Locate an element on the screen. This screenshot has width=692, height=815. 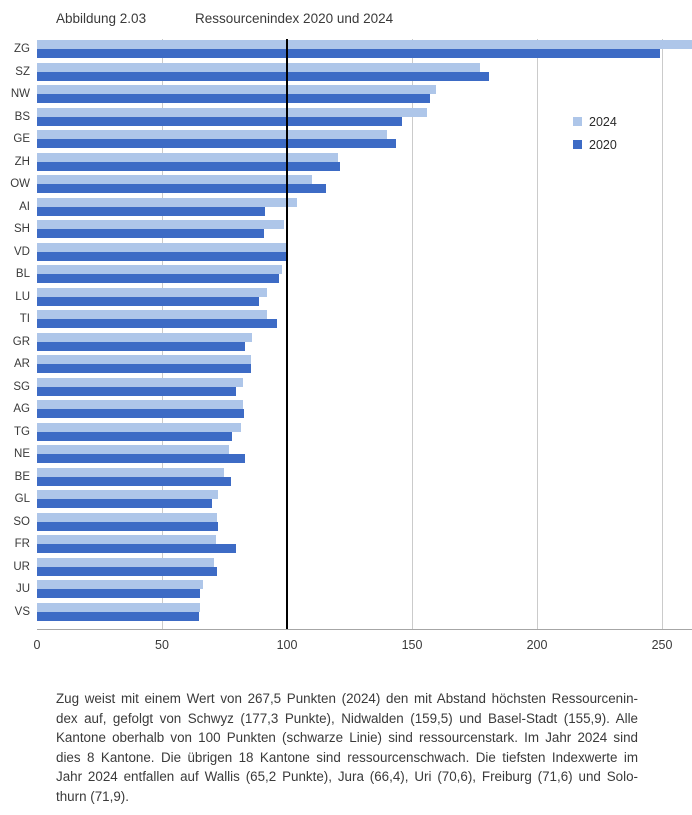
bar-2024-BS is located at coordinates (232, 112).